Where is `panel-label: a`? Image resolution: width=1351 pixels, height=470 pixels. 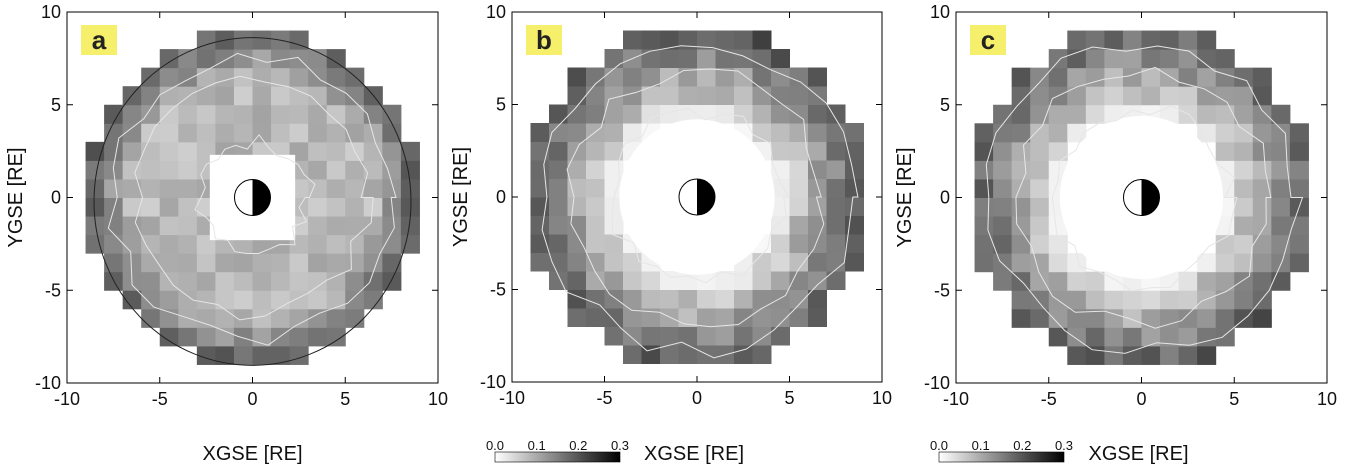 panel-label: a is located at coordinates (99, 40).